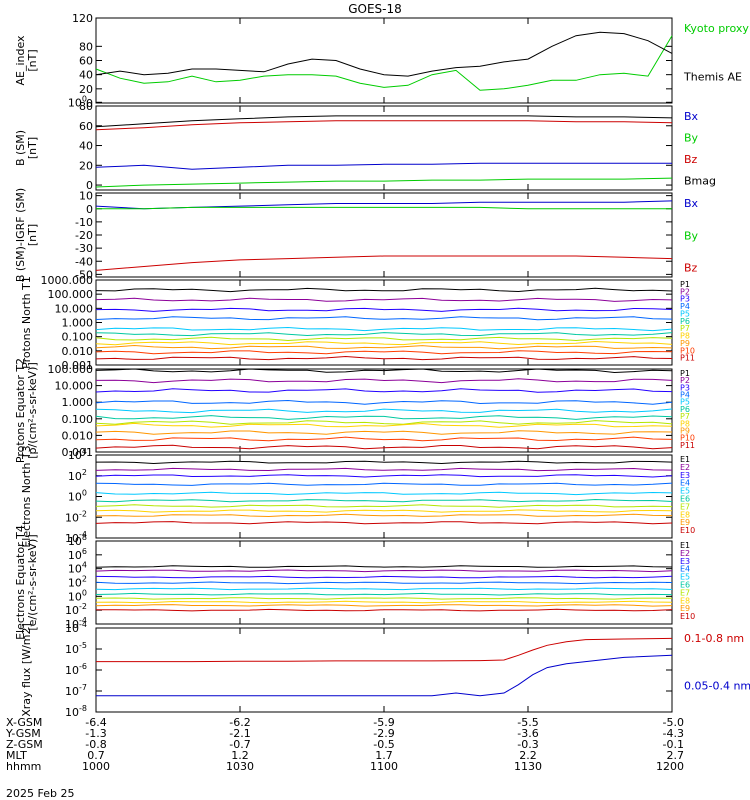 The width and height of the screenshot is (750, 800). Describe the element at coordinates (16, 755) in the screenshot. I see `axis-row-label: MLT` at that location.